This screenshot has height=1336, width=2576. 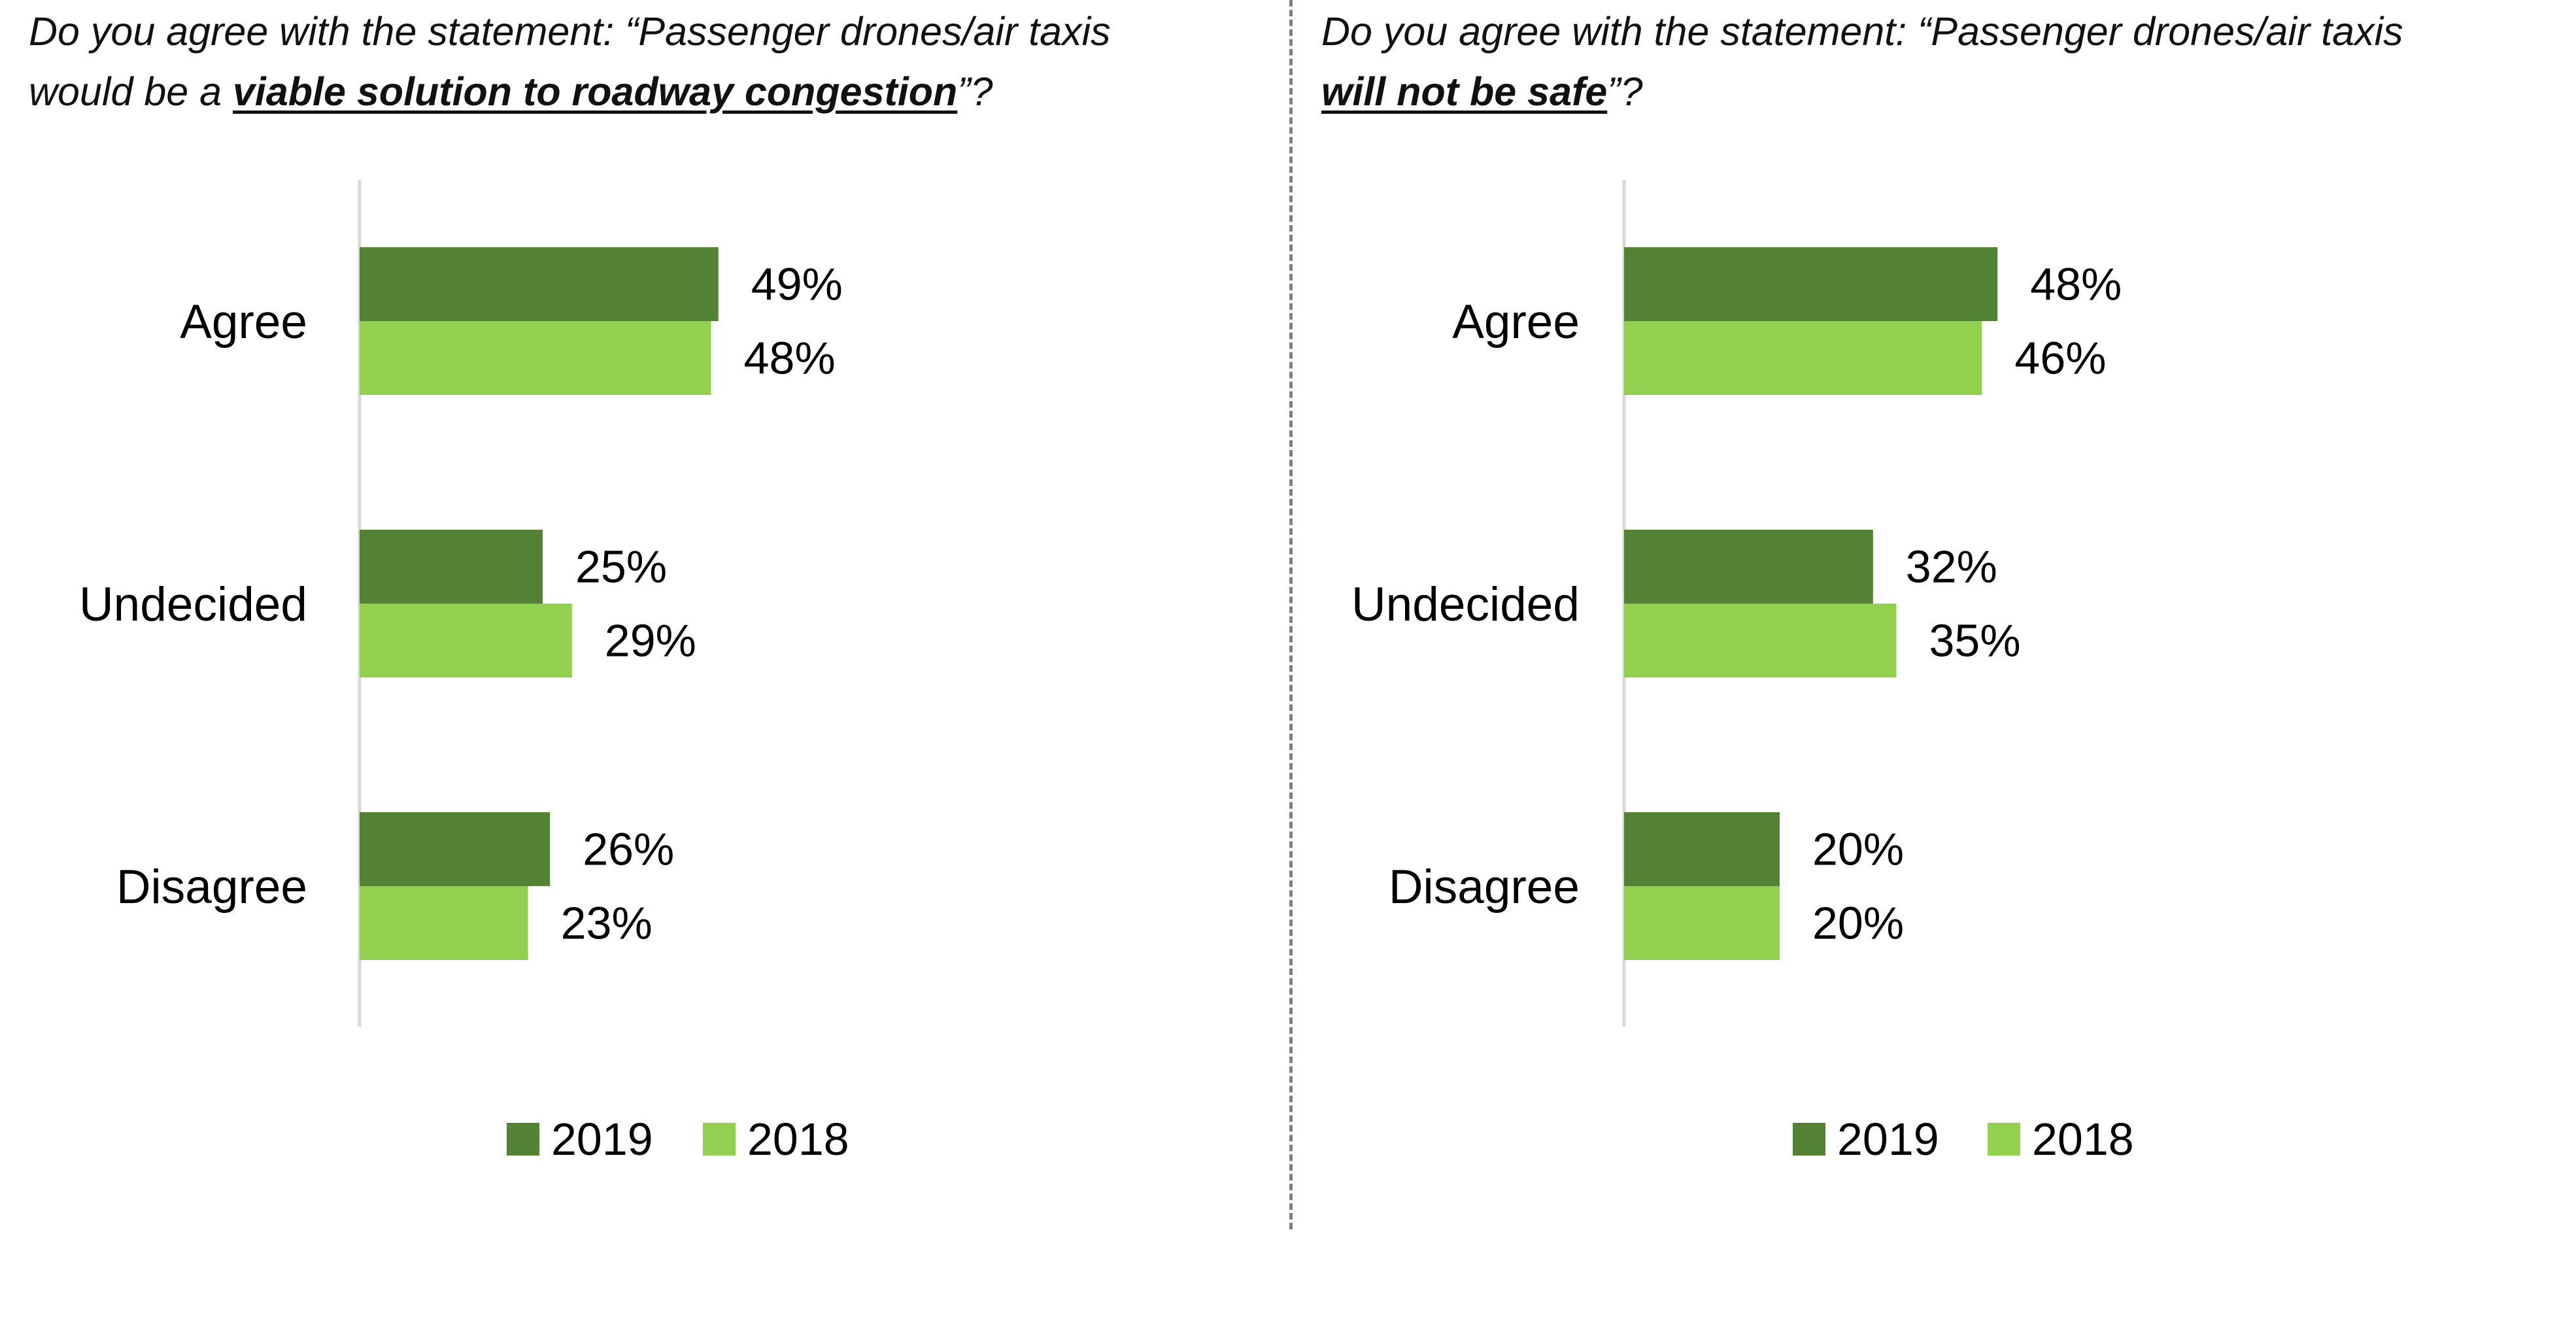 I want to click on data-label-undecided-2018: 35%, so click(x=1975, y=640).